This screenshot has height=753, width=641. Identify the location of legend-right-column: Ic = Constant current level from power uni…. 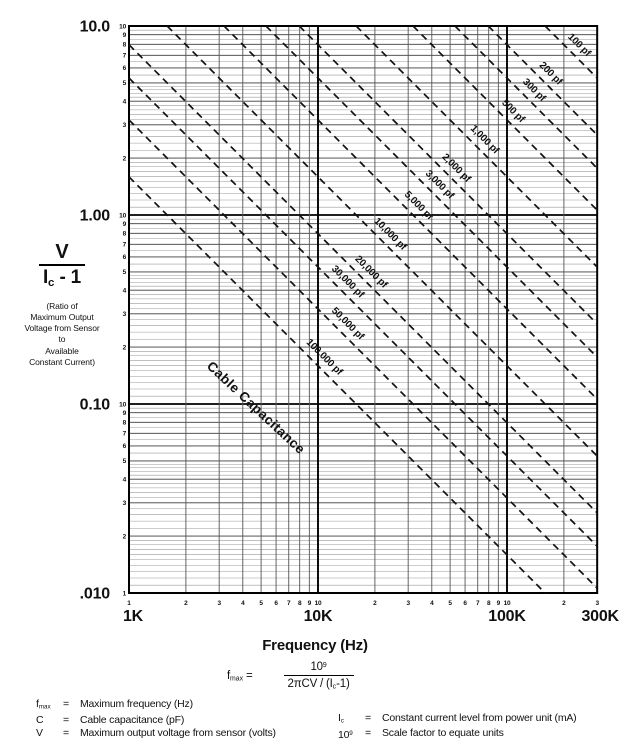
(457, 727).